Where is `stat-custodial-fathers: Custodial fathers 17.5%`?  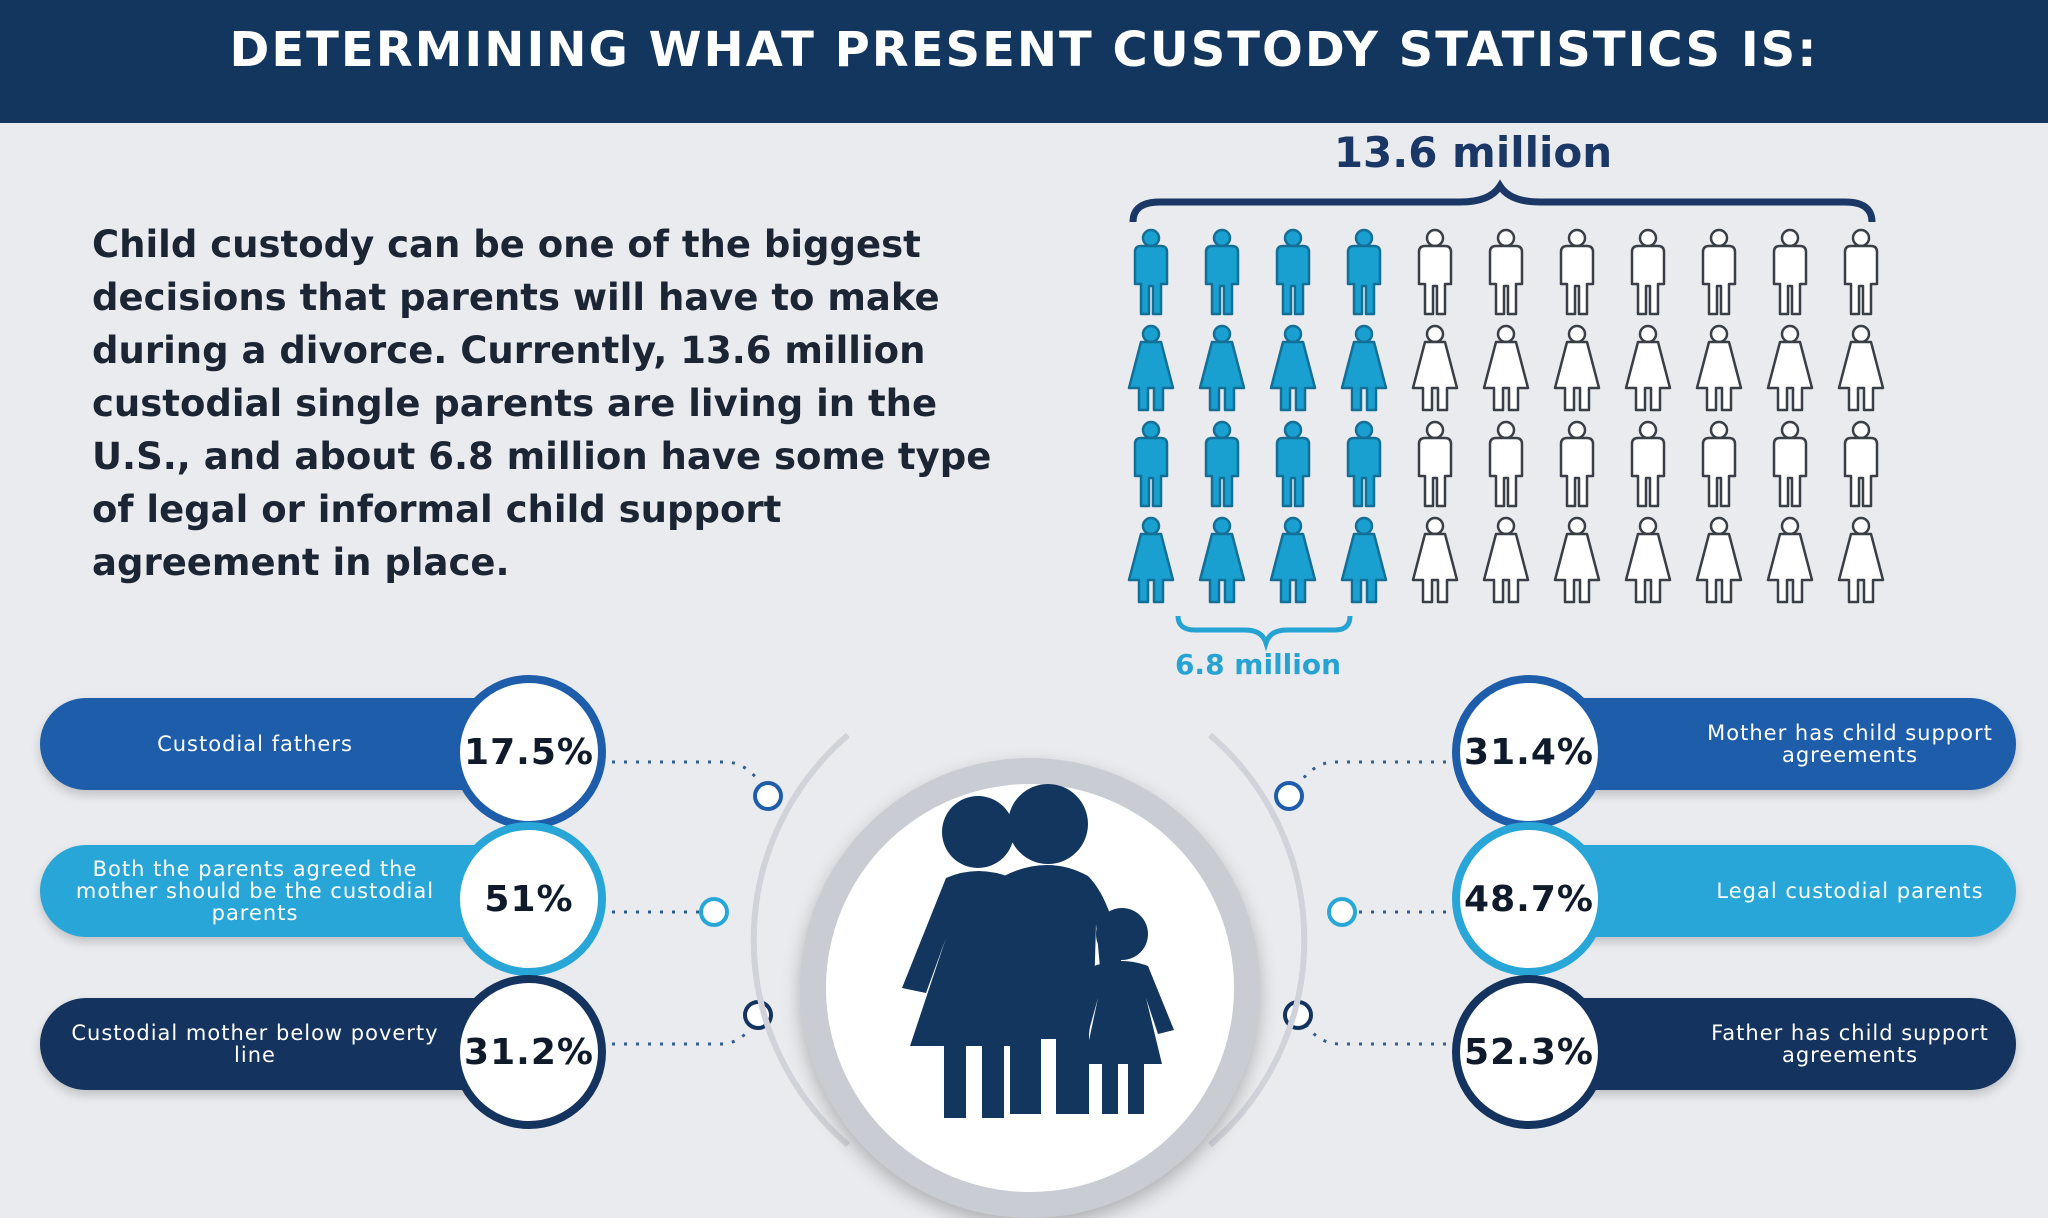 stat-custodial-fathers: Custodial fathers 17.5% is located at coordinates (323, 752).